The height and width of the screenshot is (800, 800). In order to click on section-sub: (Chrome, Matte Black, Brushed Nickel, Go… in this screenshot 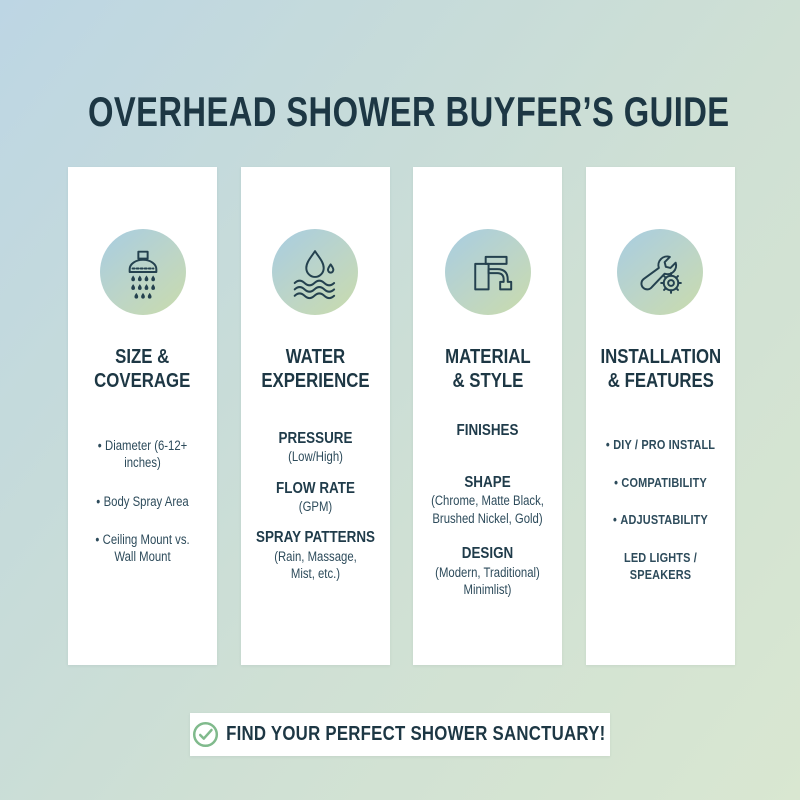, I will do `click(488, 509)`.